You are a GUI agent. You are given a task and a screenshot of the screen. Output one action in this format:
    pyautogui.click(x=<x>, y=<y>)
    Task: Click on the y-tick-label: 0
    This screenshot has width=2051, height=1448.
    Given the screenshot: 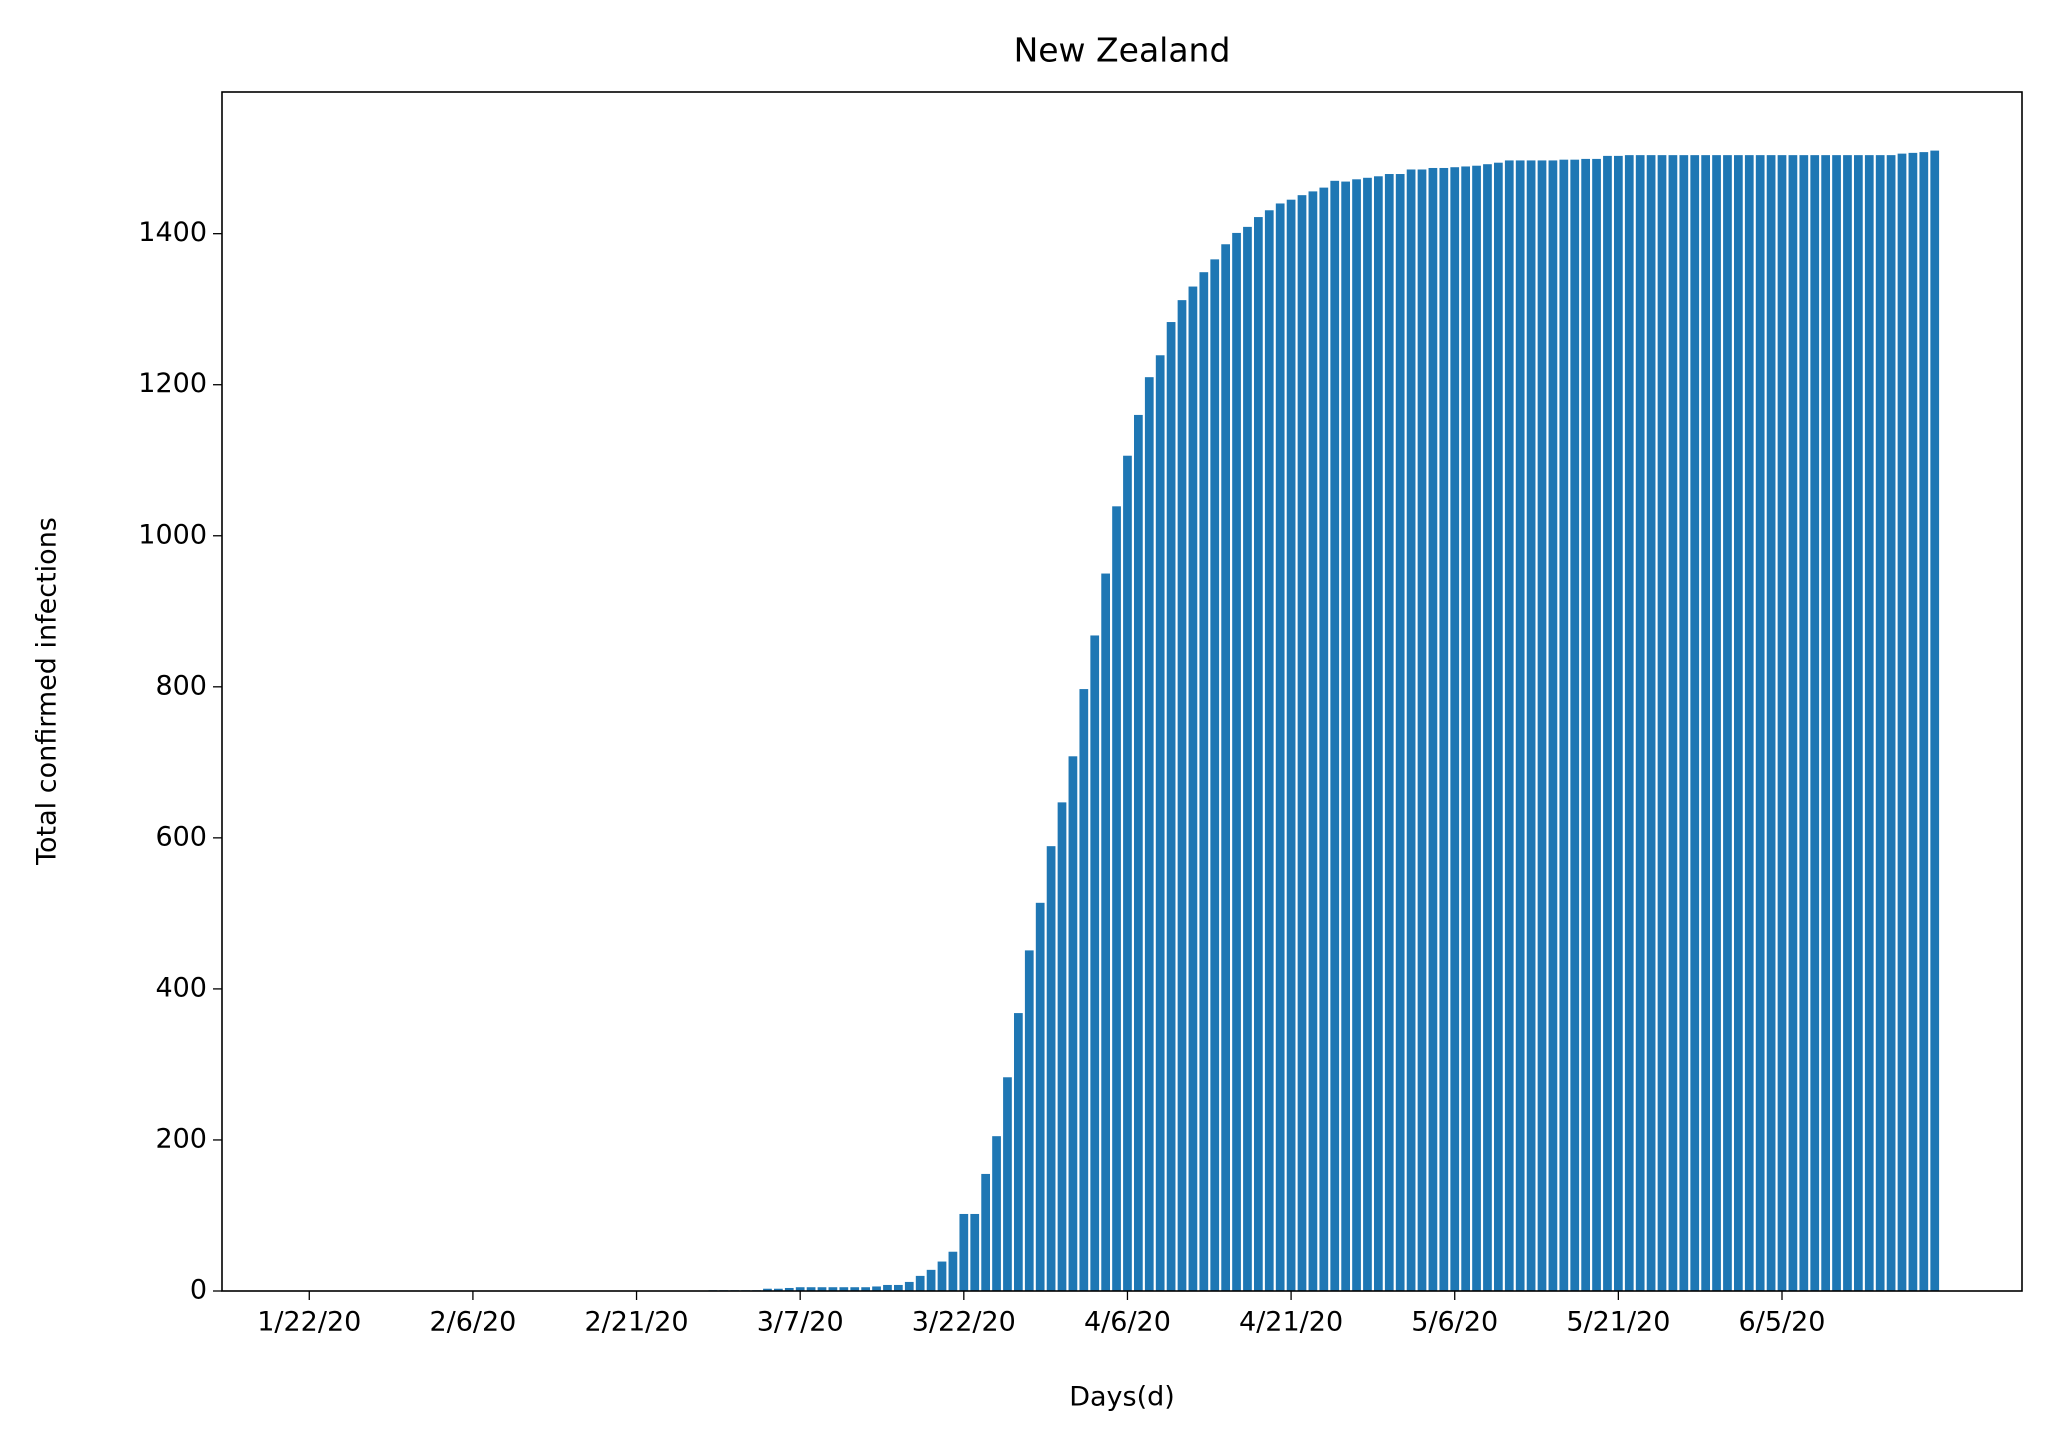 What is the action you would take?
    pyautogui.click(x=198, y=1290)
    